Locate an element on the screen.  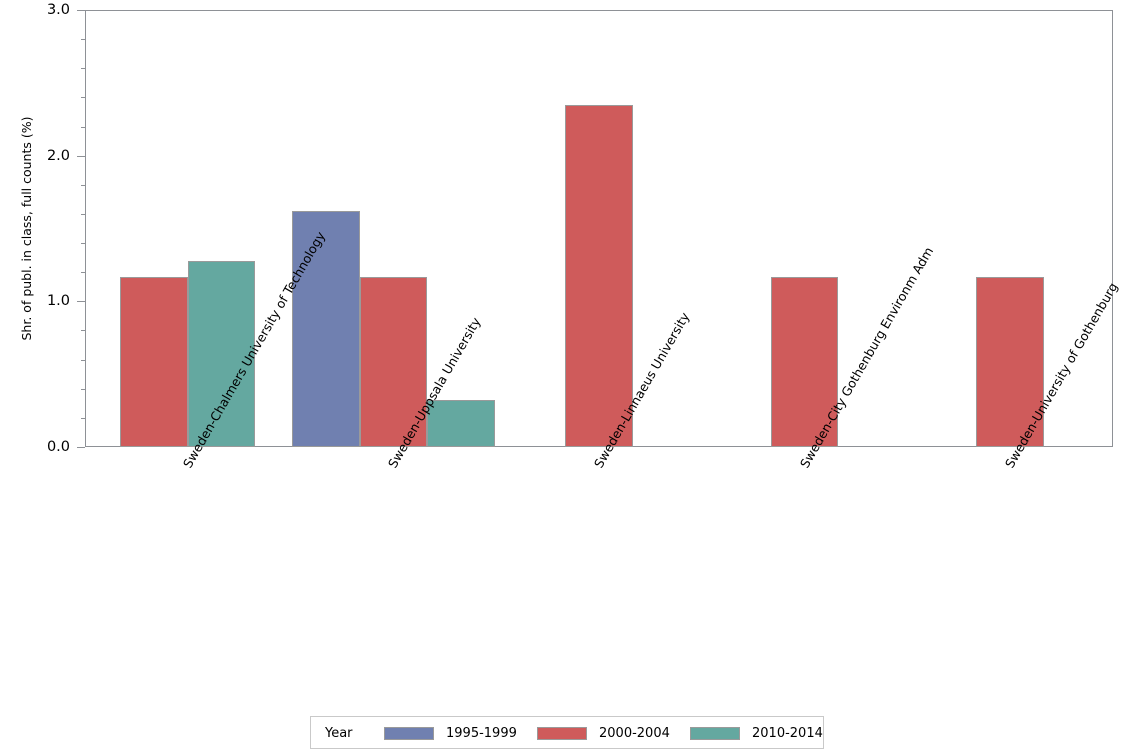
y-tick-label-1: 1.0 is located at coordinates (58, 301).